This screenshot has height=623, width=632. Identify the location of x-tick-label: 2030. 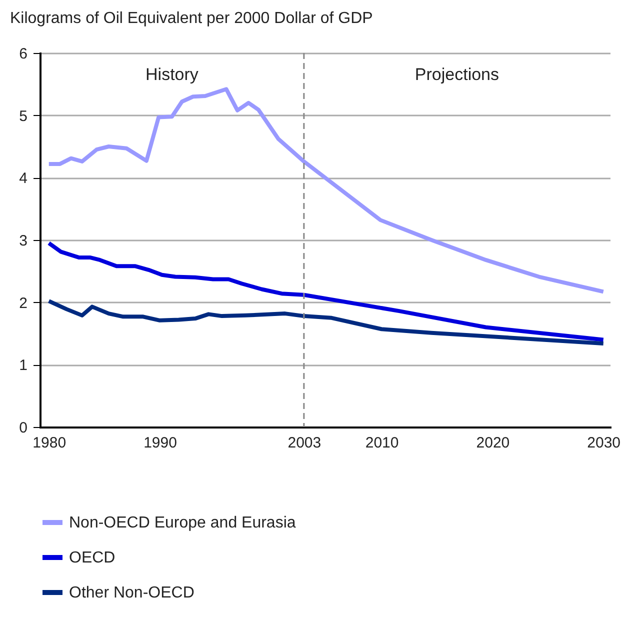
(604, 443).